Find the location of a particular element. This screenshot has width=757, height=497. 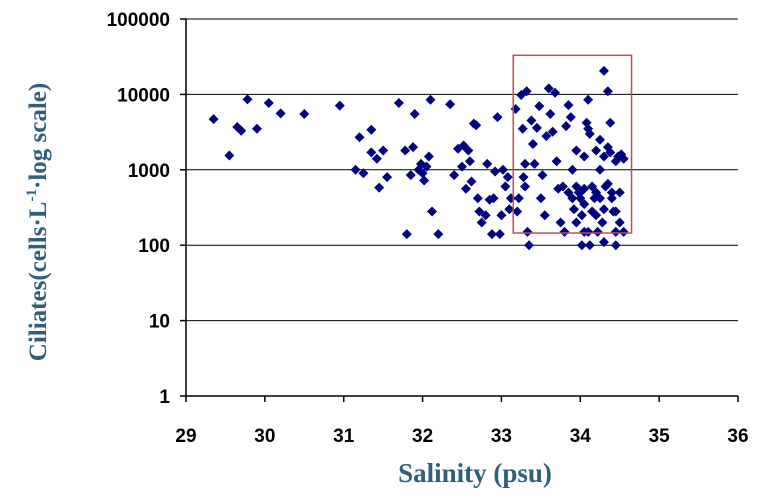

y-tick-label: 10000 is located at coordinates (143, 95).